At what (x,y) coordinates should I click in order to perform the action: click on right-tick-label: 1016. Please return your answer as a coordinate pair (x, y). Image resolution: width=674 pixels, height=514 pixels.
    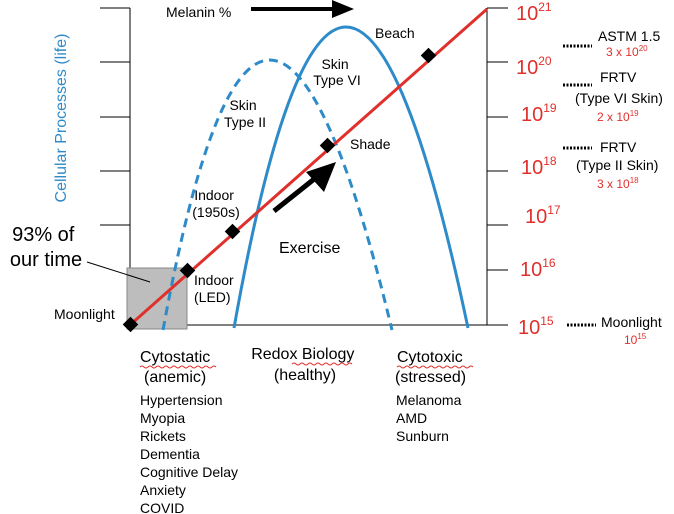
    Looking at the image, I should click on (538, 268).